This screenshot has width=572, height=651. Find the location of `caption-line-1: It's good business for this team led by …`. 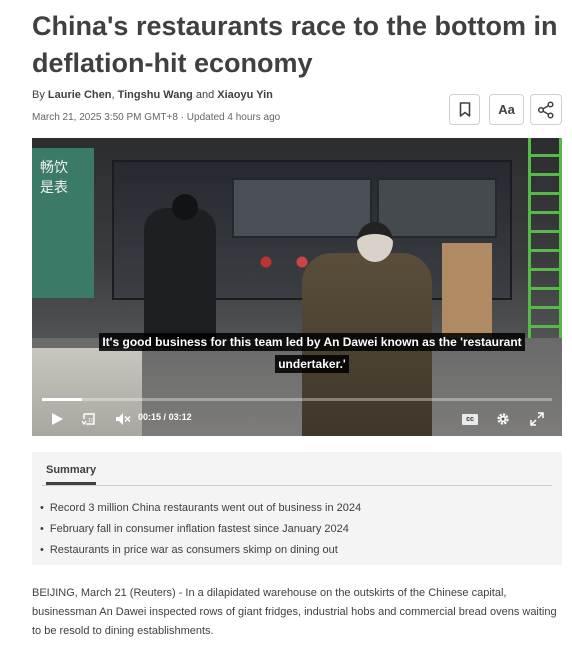

caption-line-1: It's good business for this team led by … is located at coordinates (312, 342).